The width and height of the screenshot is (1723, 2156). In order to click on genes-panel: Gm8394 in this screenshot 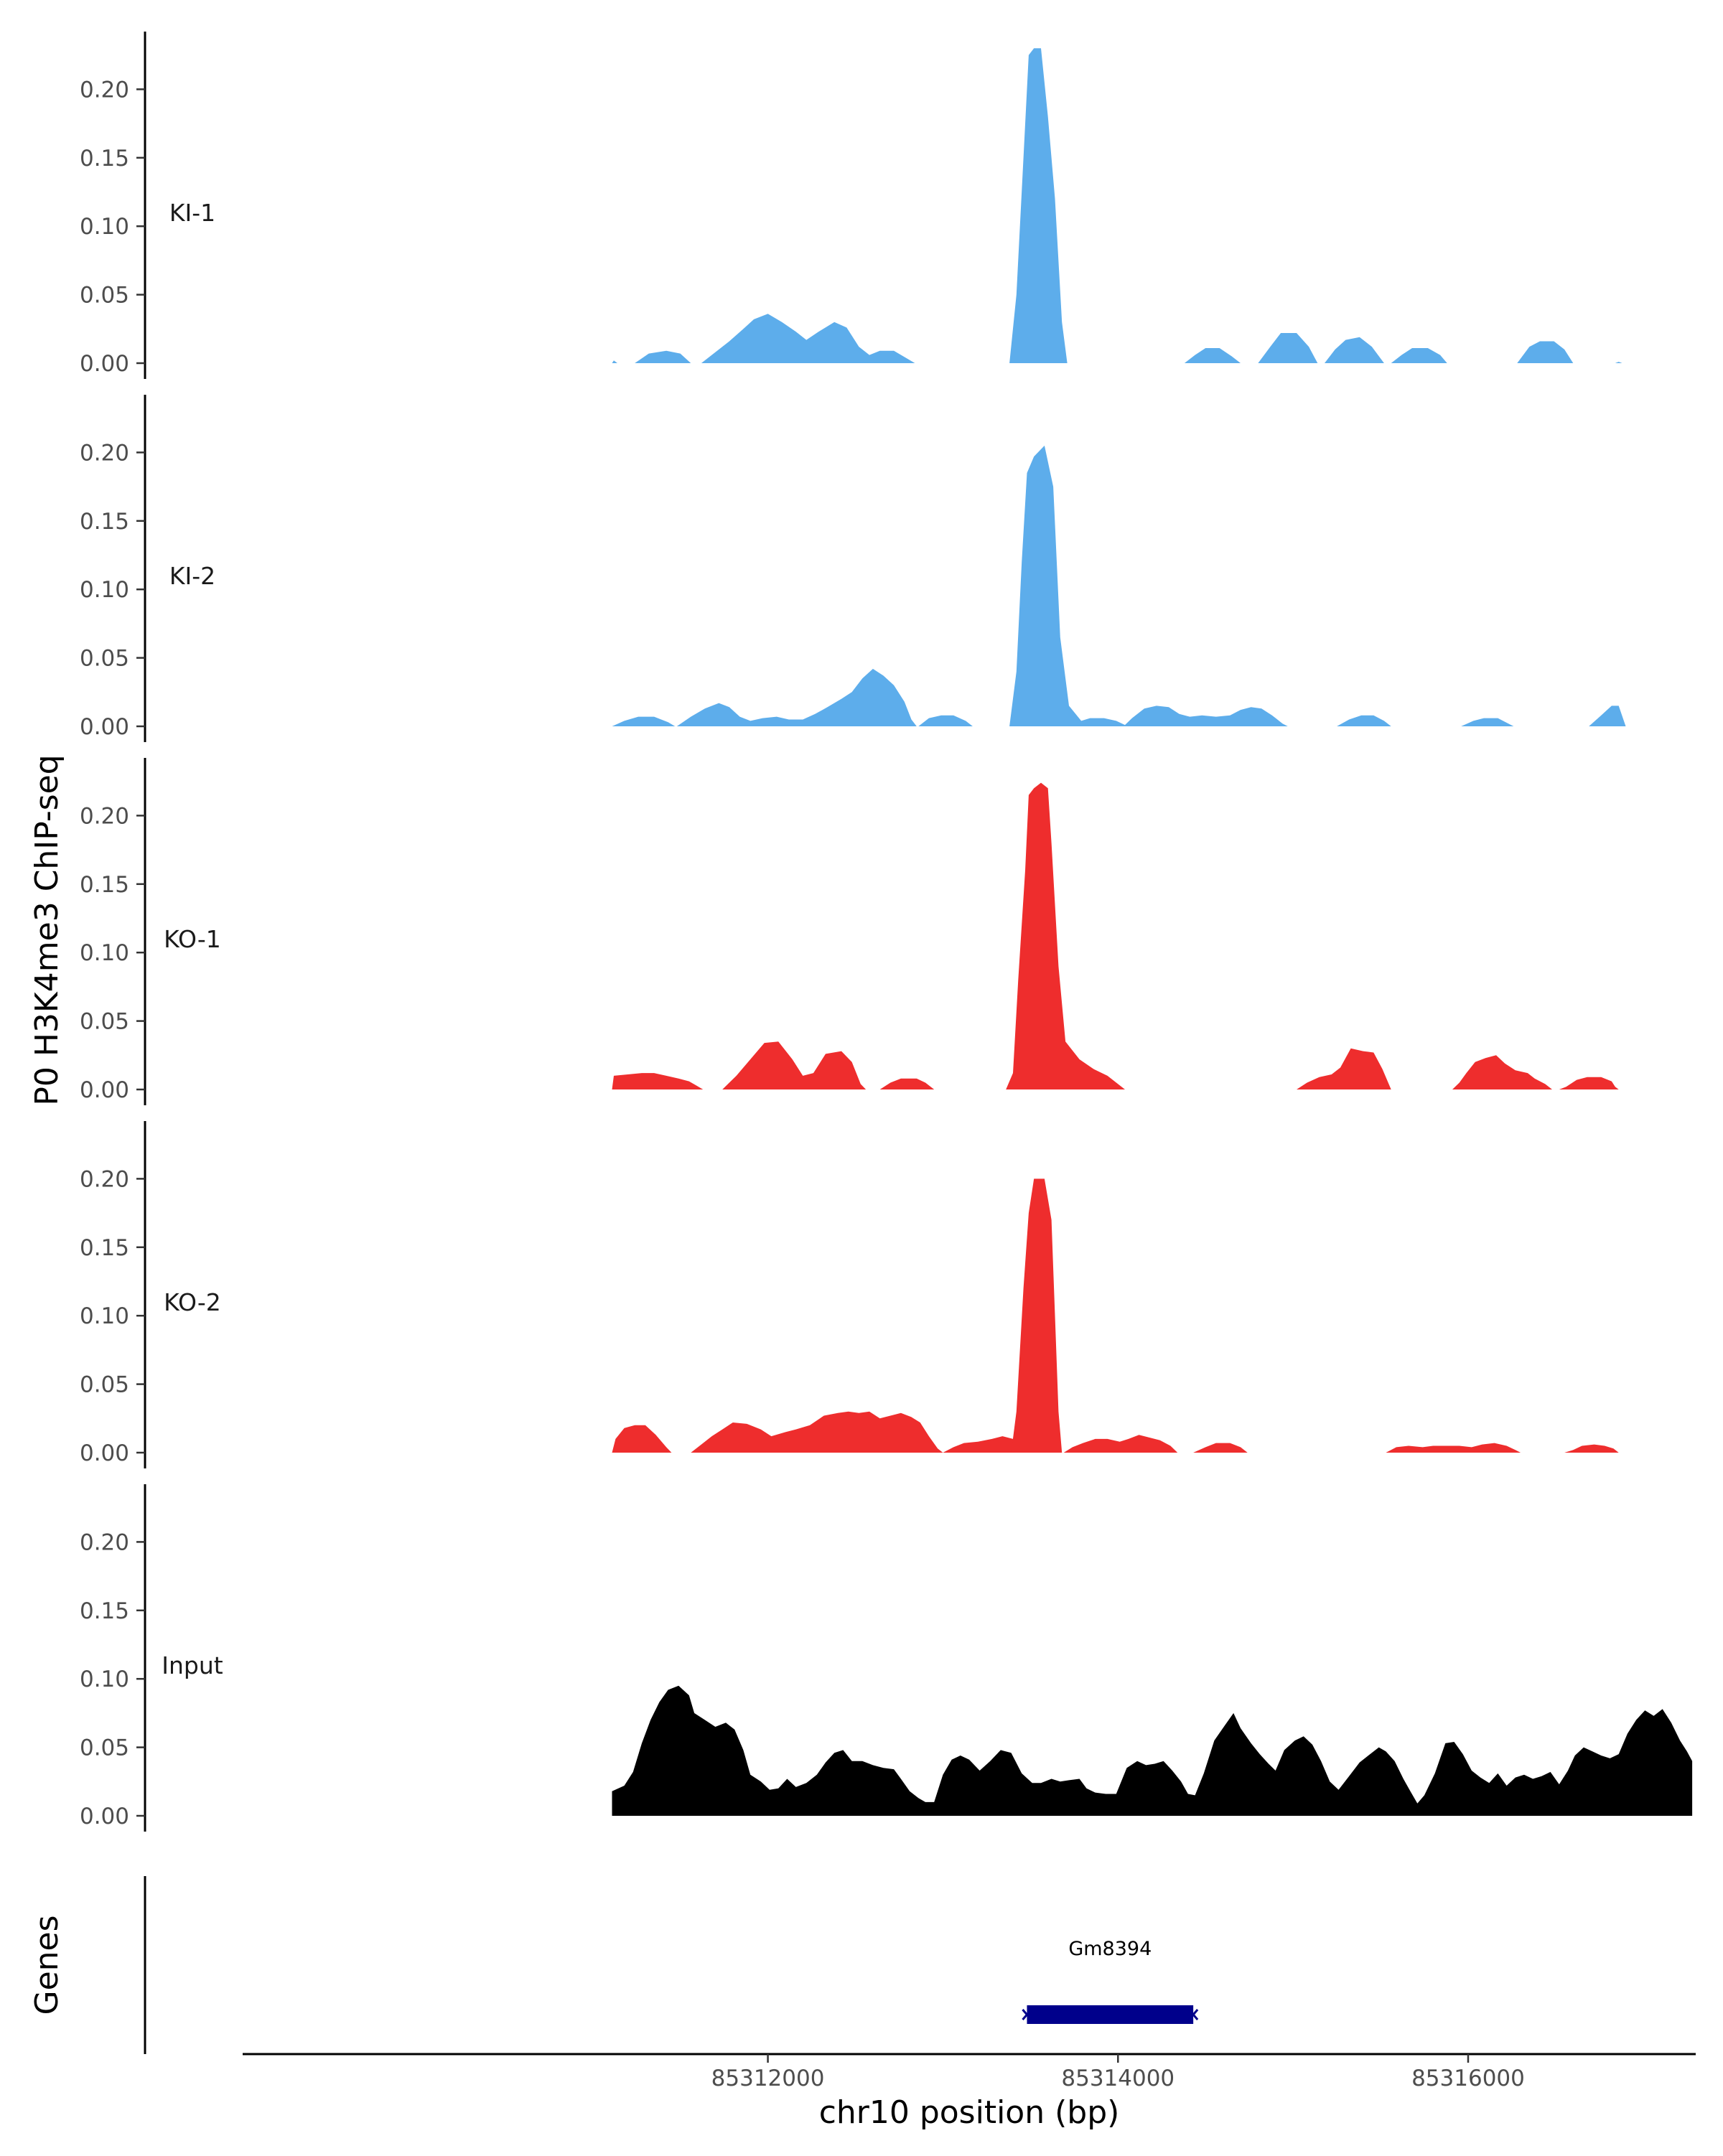, I will do `click(671, 1965)`.